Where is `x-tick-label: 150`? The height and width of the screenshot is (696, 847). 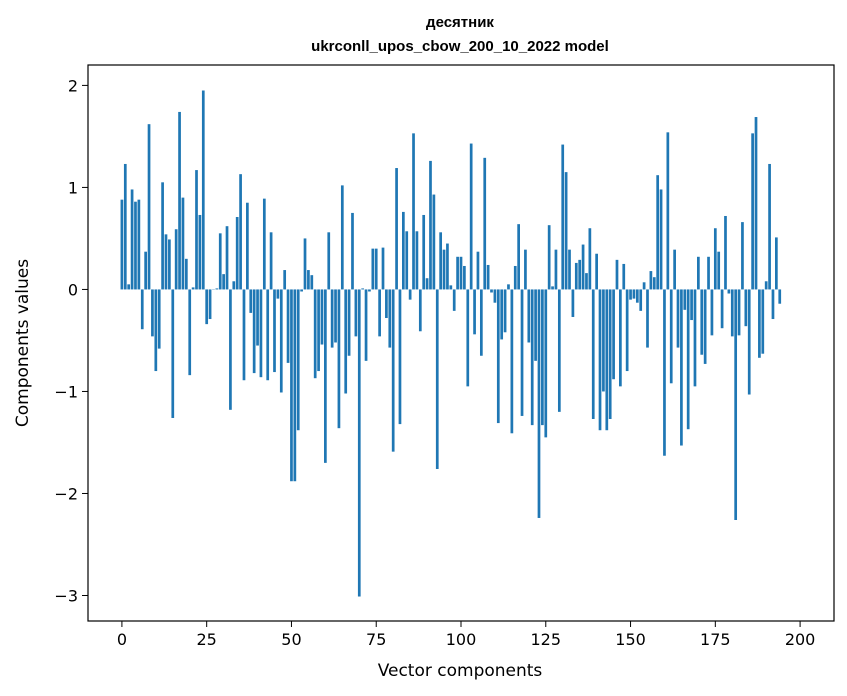
x-tick-label: 150 is located at coordinates (630, 639).